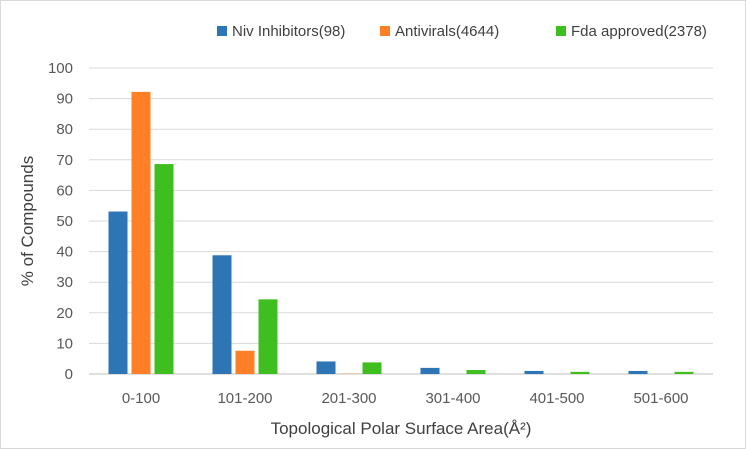  I want to click on x-tick-label: 201-300, so click(348, 398).